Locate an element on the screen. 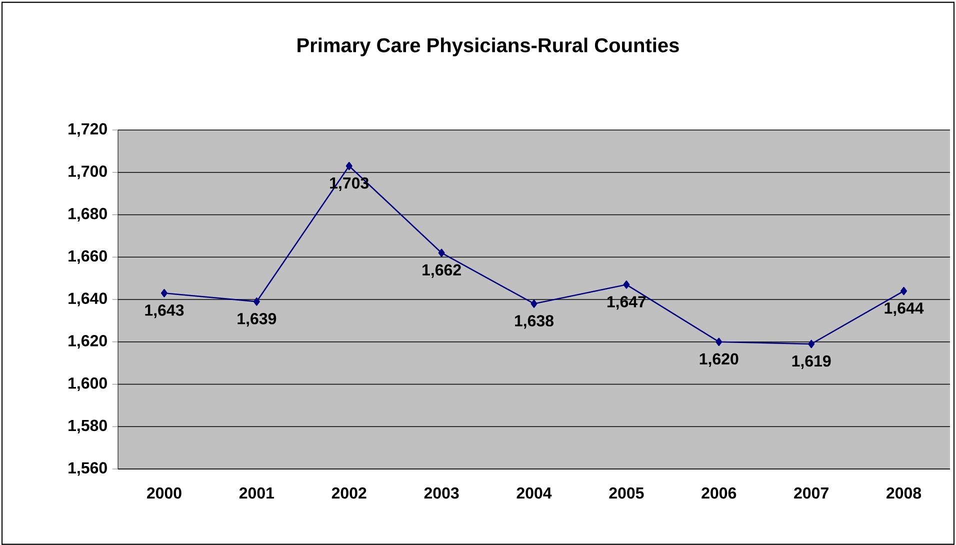 The height and width of the screenshot is (545, 956). x-tick-label: 2007 is located at coordinates (811, 493).